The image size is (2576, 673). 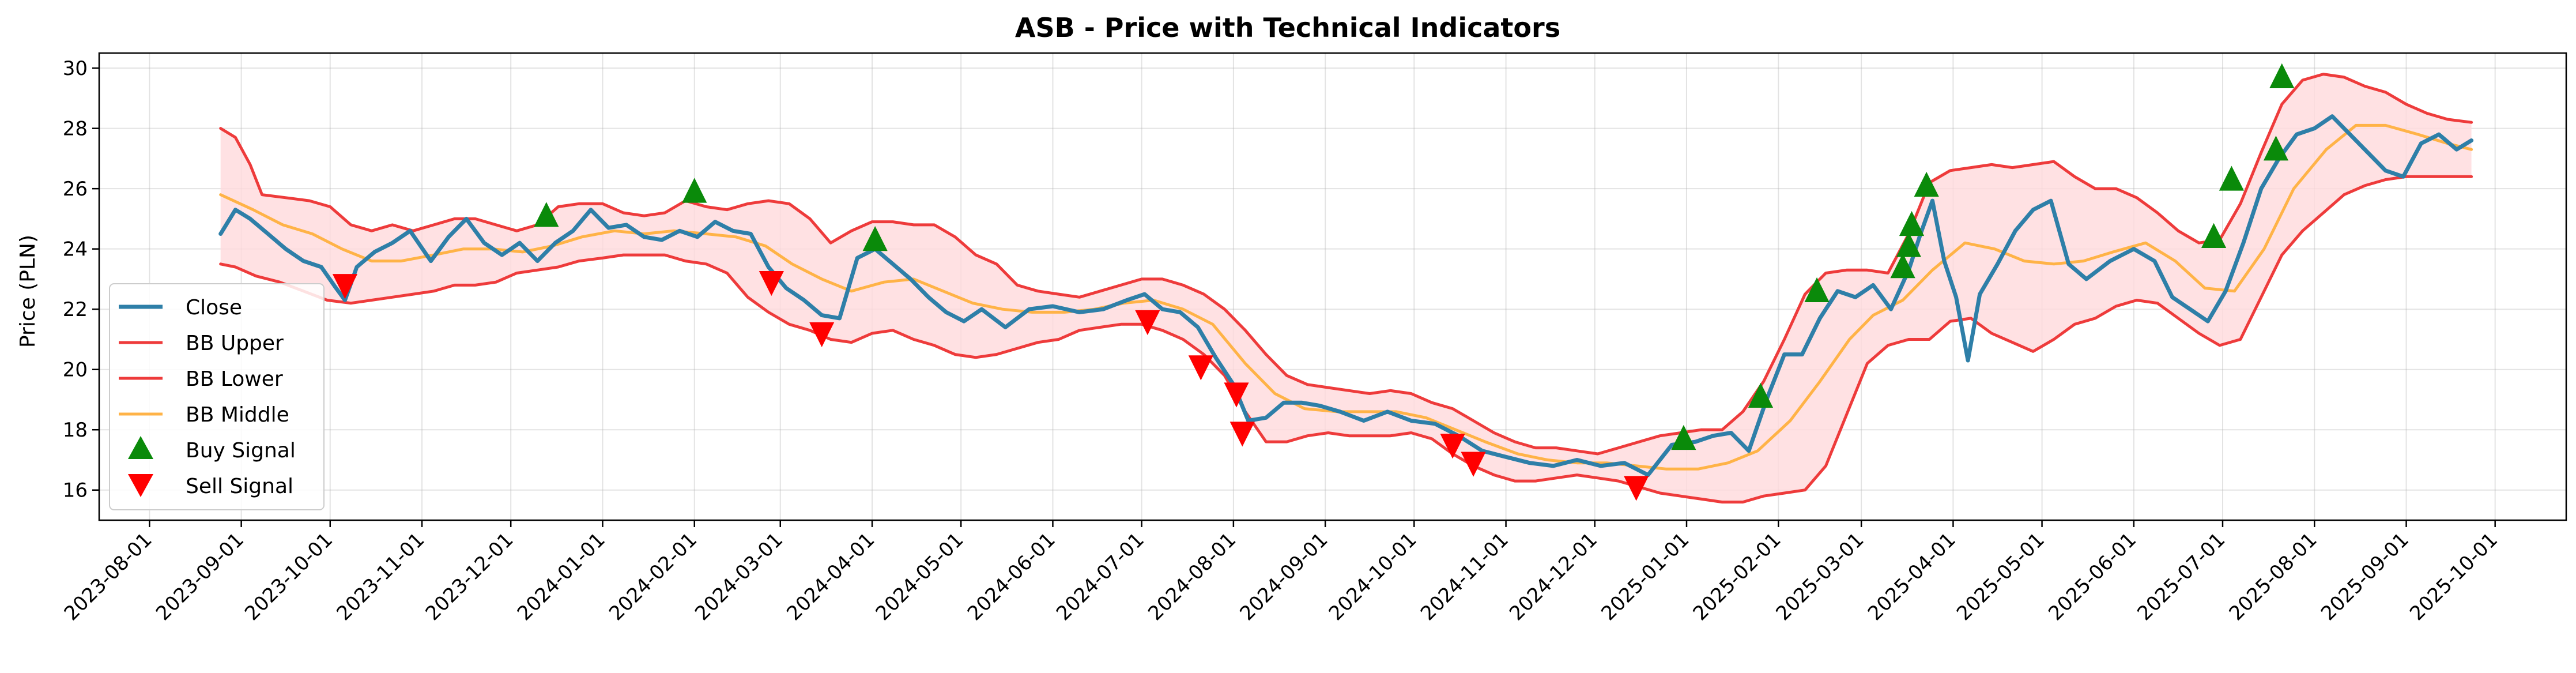 I want to click on y-tick-label: 28, so click(x=75, y=129).